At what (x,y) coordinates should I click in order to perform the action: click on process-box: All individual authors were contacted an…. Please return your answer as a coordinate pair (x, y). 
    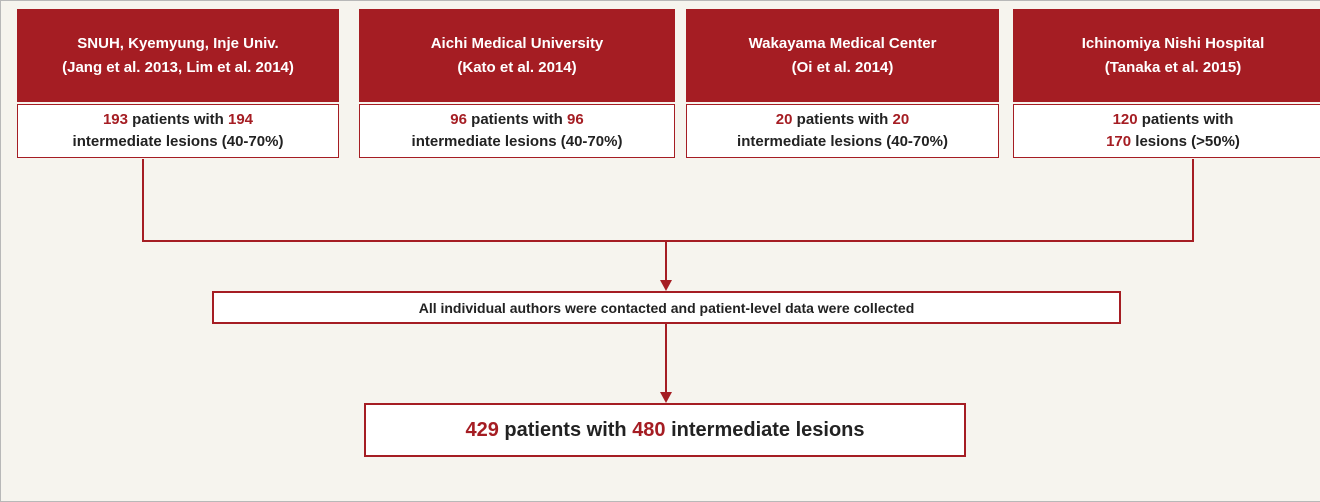
    Looking at the image, I should click on (666, 307).